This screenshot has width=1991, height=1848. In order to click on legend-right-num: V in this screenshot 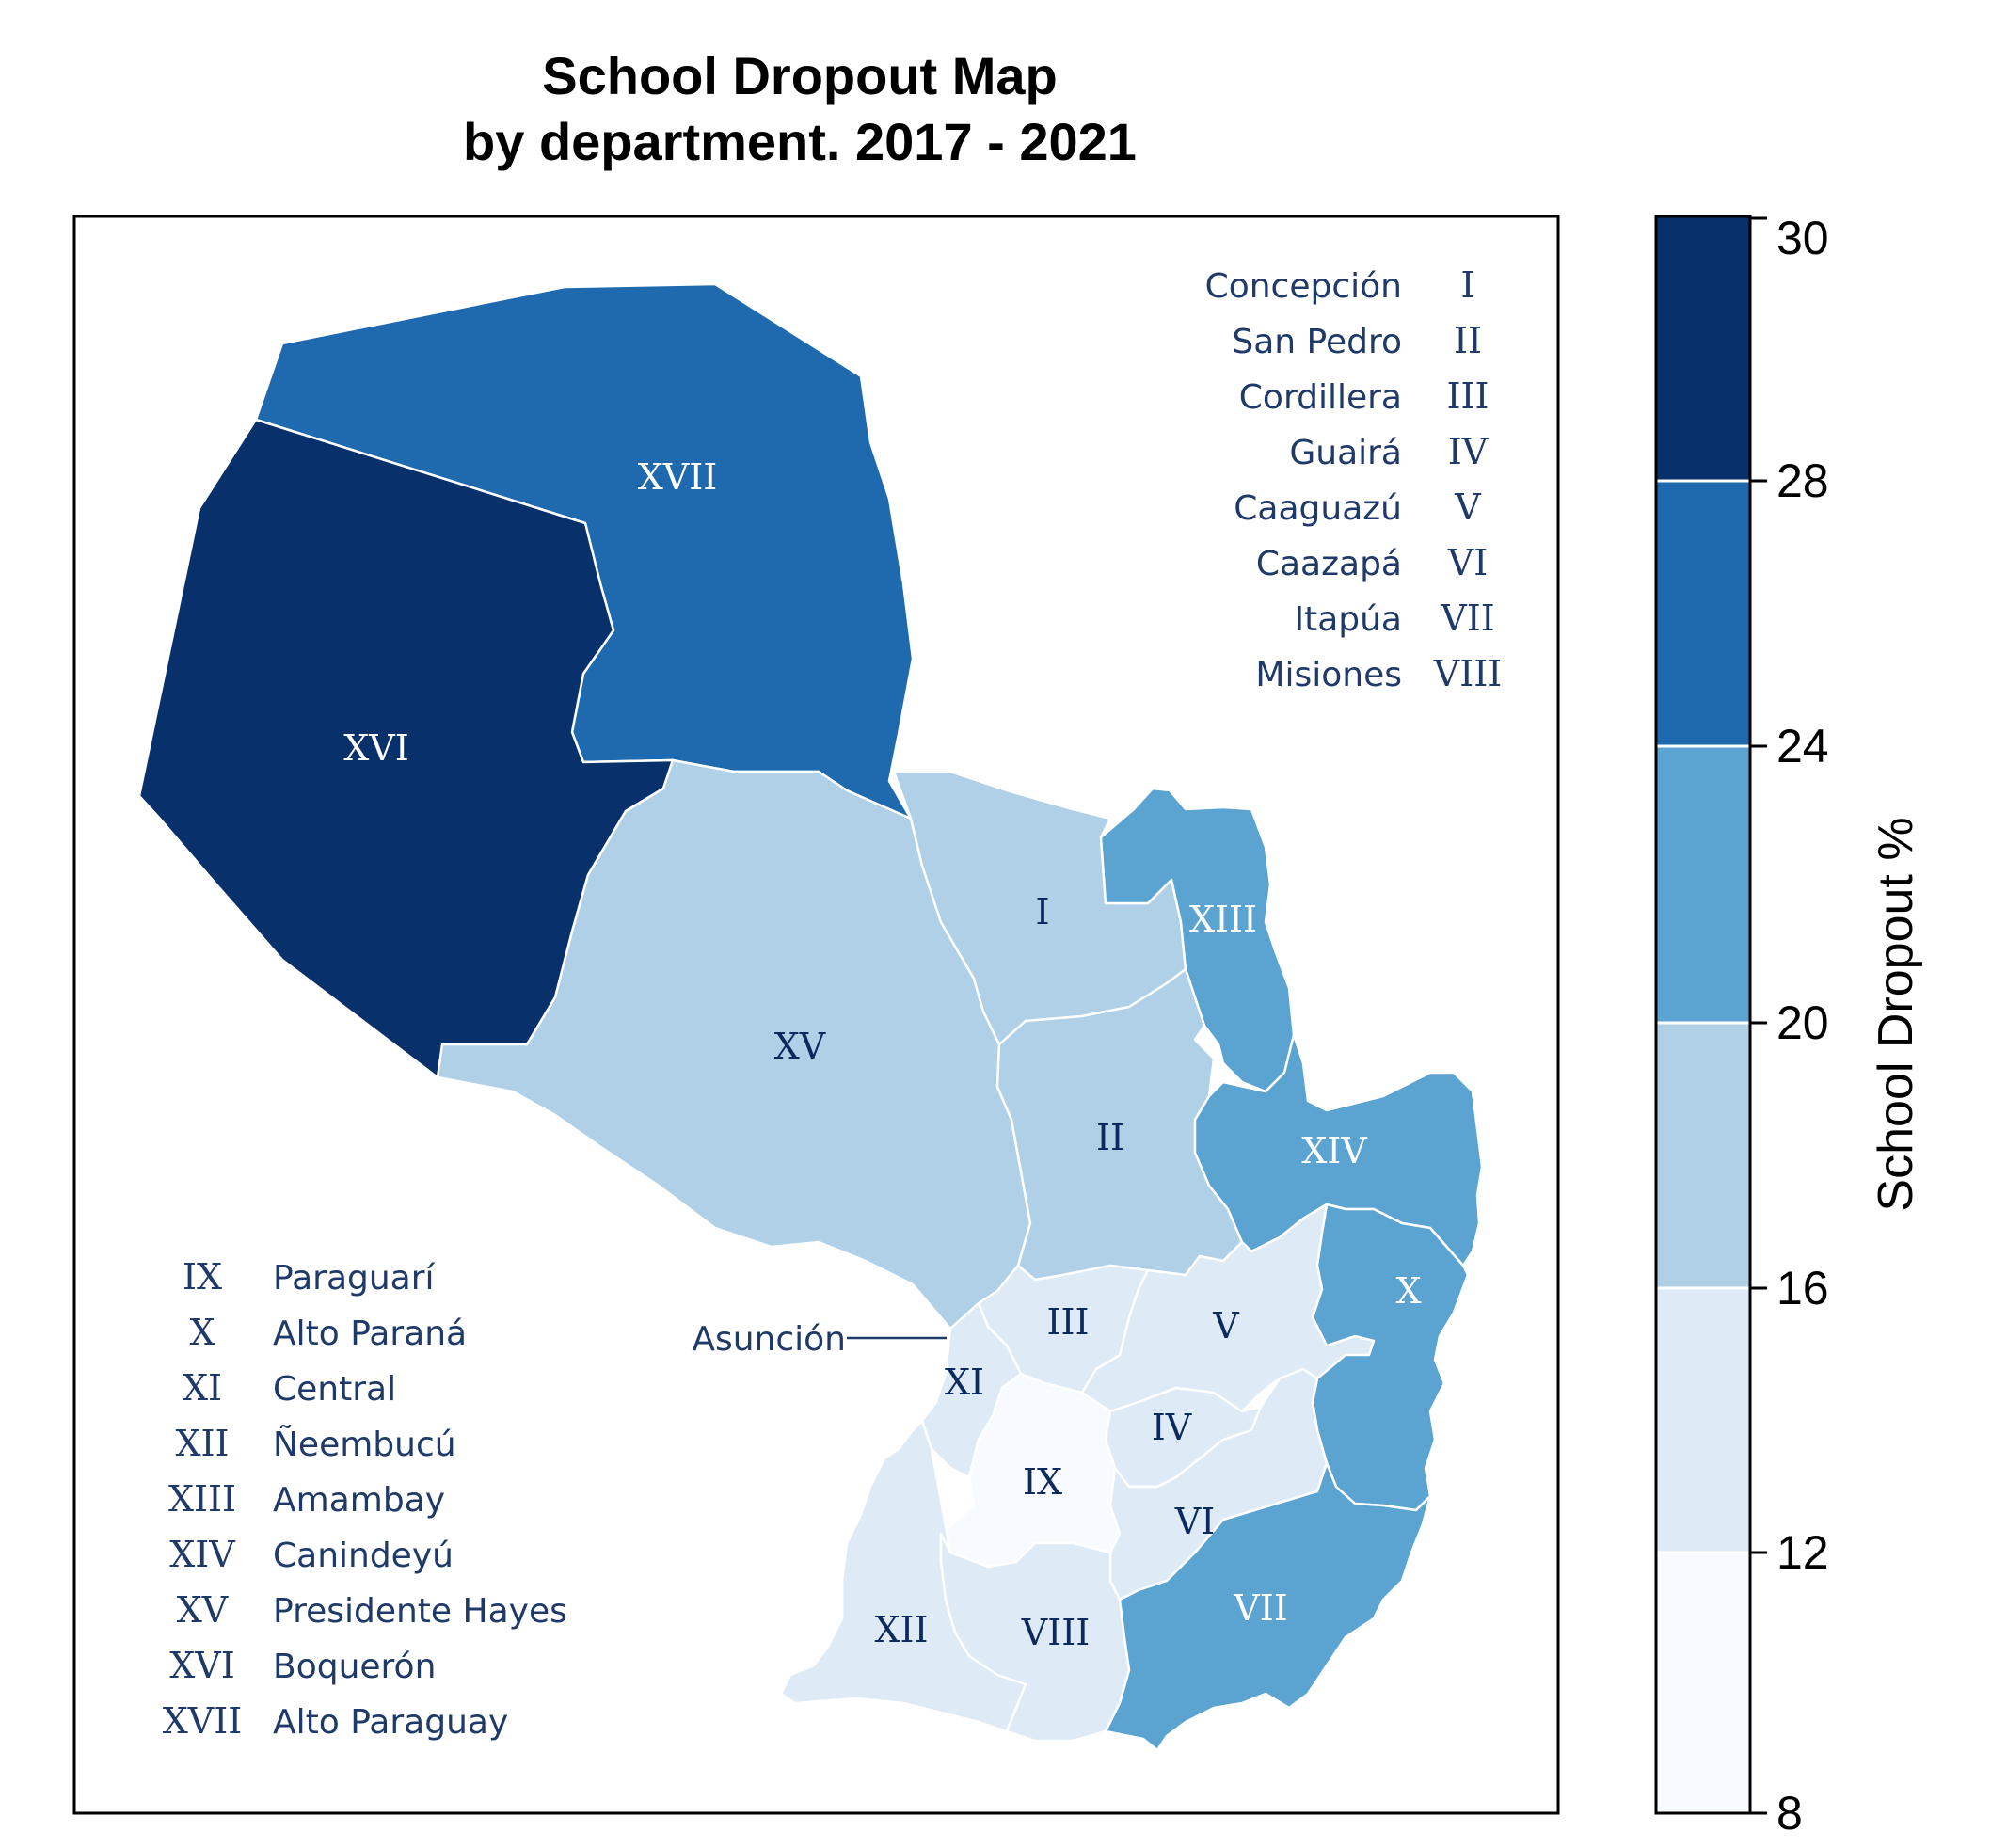, I will do `click(1468, 507)`.